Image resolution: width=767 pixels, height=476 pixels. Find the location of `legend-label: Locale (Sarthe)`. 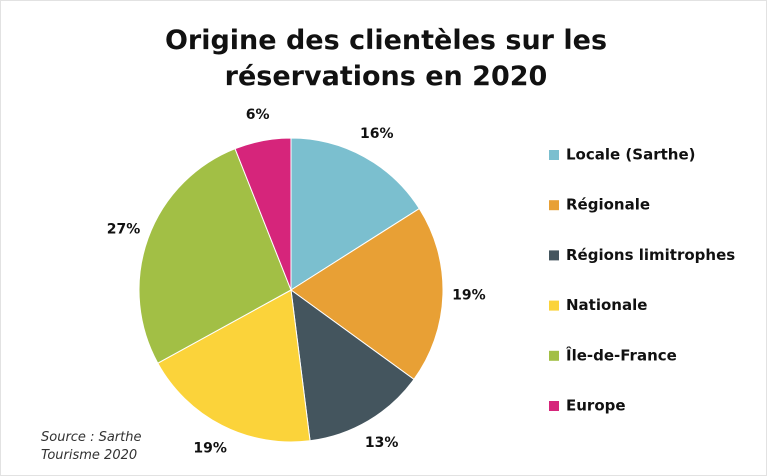

legend-label: Locale (Sarthe) is located at coordinates (630, 155).